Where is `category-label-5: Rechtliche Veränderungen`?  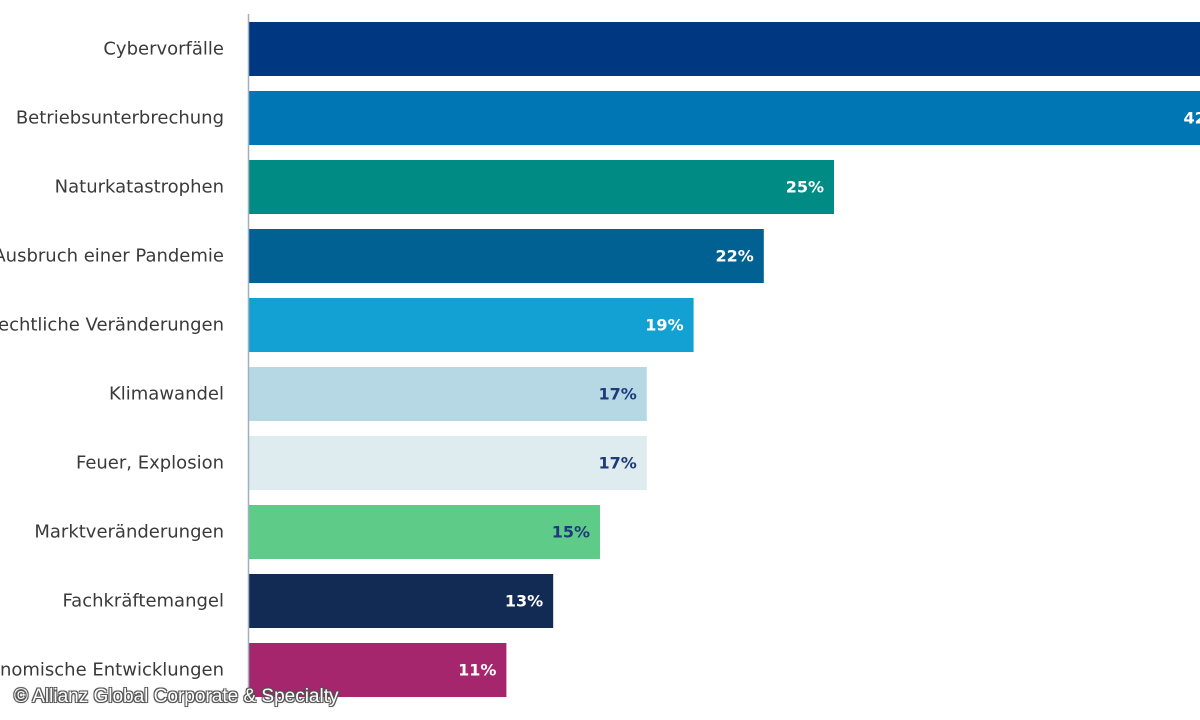
category-label-5: Rechtliche Veränderungen is located at coordinates (112, 325).